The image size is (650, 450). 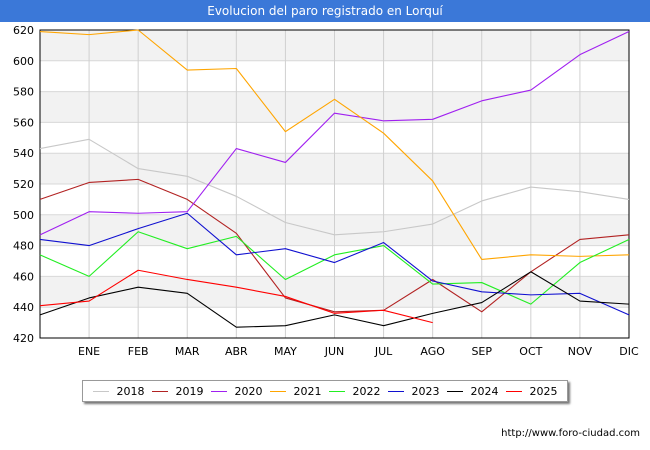 I want to click on legend-item-2019: 2019, so click(x=177, y=391).